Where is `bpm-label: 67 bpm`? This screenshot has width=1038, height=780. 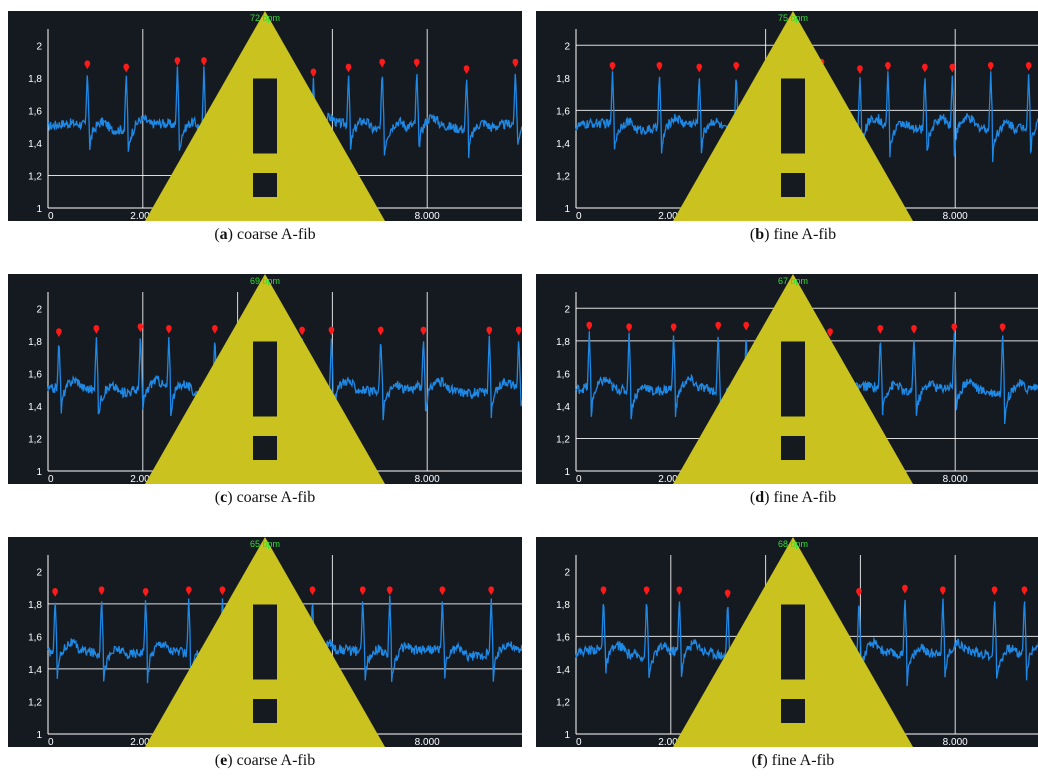 bpm-label: 67 bpm is located at coordinates (793, 281).